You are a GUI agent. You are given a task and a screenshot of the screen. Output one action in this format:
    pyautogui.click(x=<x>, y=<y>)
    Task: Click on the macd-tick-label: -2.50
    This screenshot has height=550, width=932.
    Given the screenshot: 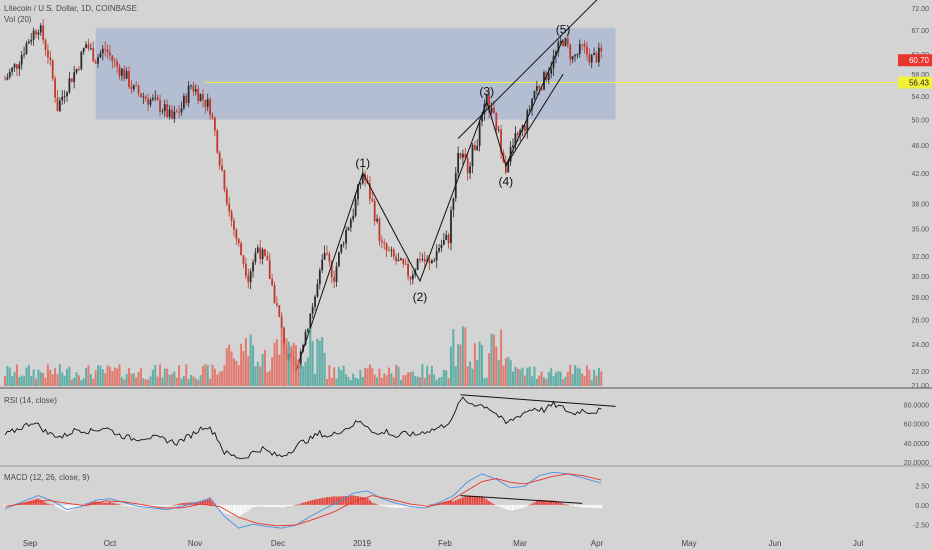 What is the action you would take?
    pyautogui.click(x=921, y=525)
    